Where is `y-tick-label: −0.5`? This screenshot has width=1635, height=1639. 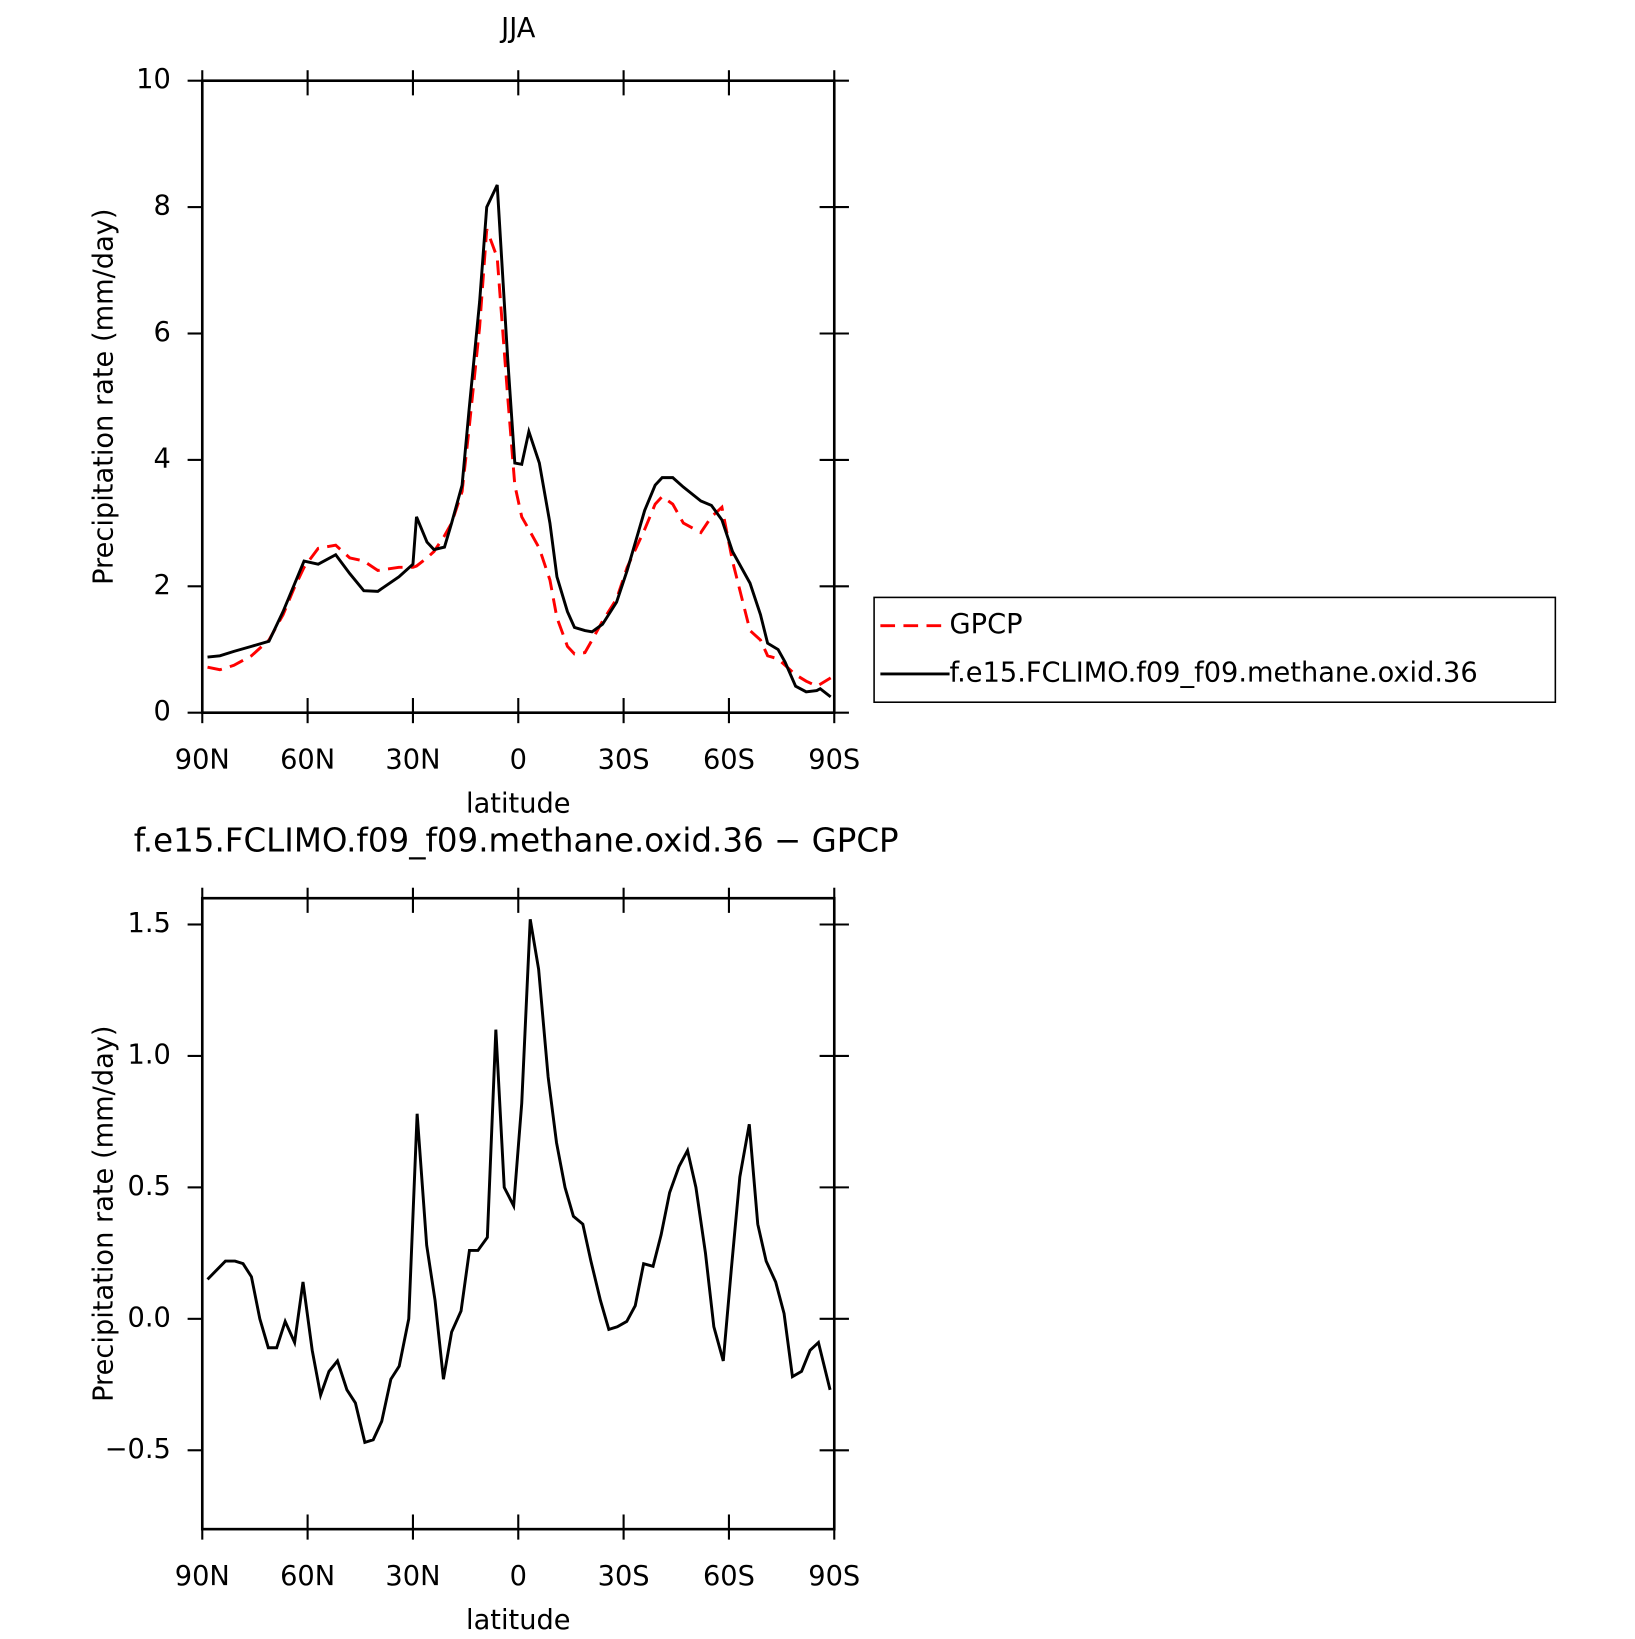 y-tick-label: −0.5 is located at coordinates (138, 1449).